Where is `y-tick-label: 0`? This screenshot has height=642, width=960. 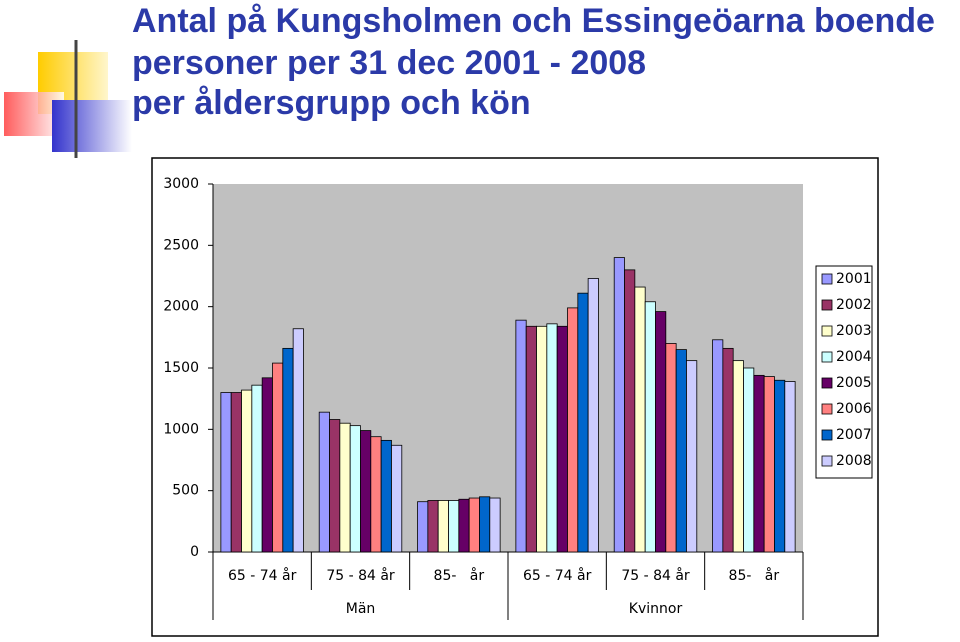
y-tick-label: 0 is located at coordinates (194, 552).